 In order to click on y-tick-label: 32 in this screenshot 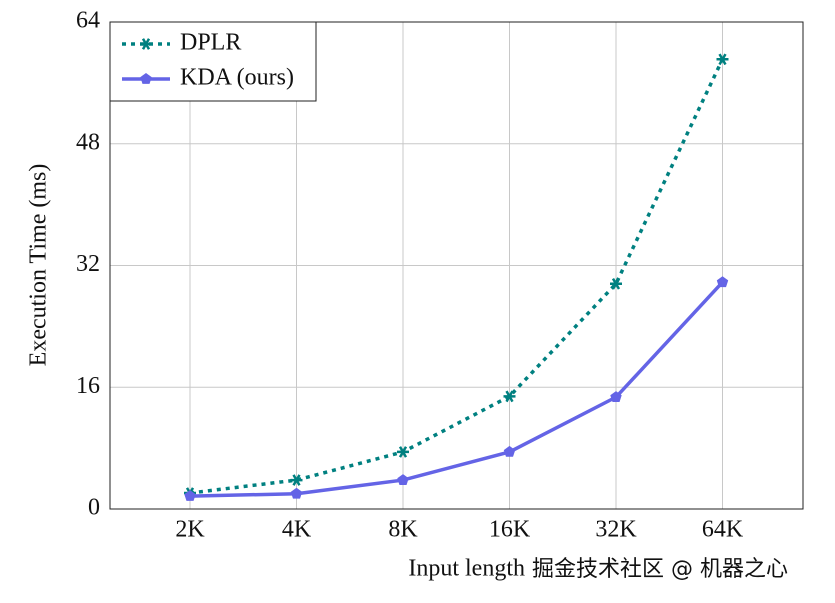, I will do `click(88, 264)`.